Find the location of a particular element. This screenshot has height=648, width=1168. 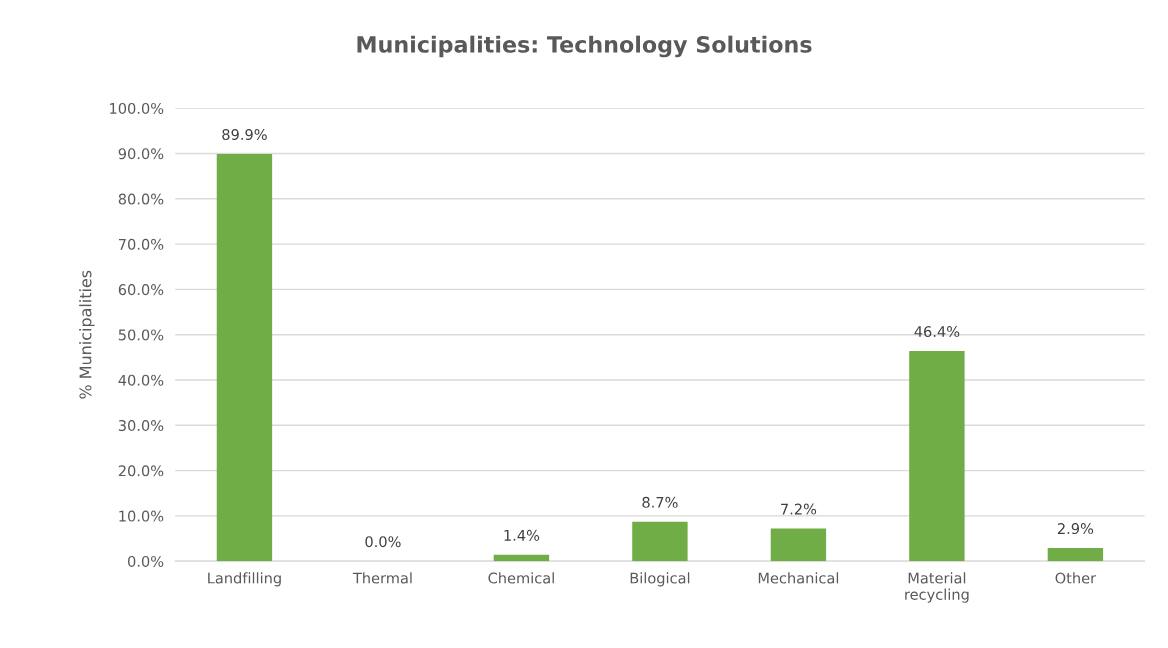

y-tick-label: 30.0% is located at coordinates (141, 426).